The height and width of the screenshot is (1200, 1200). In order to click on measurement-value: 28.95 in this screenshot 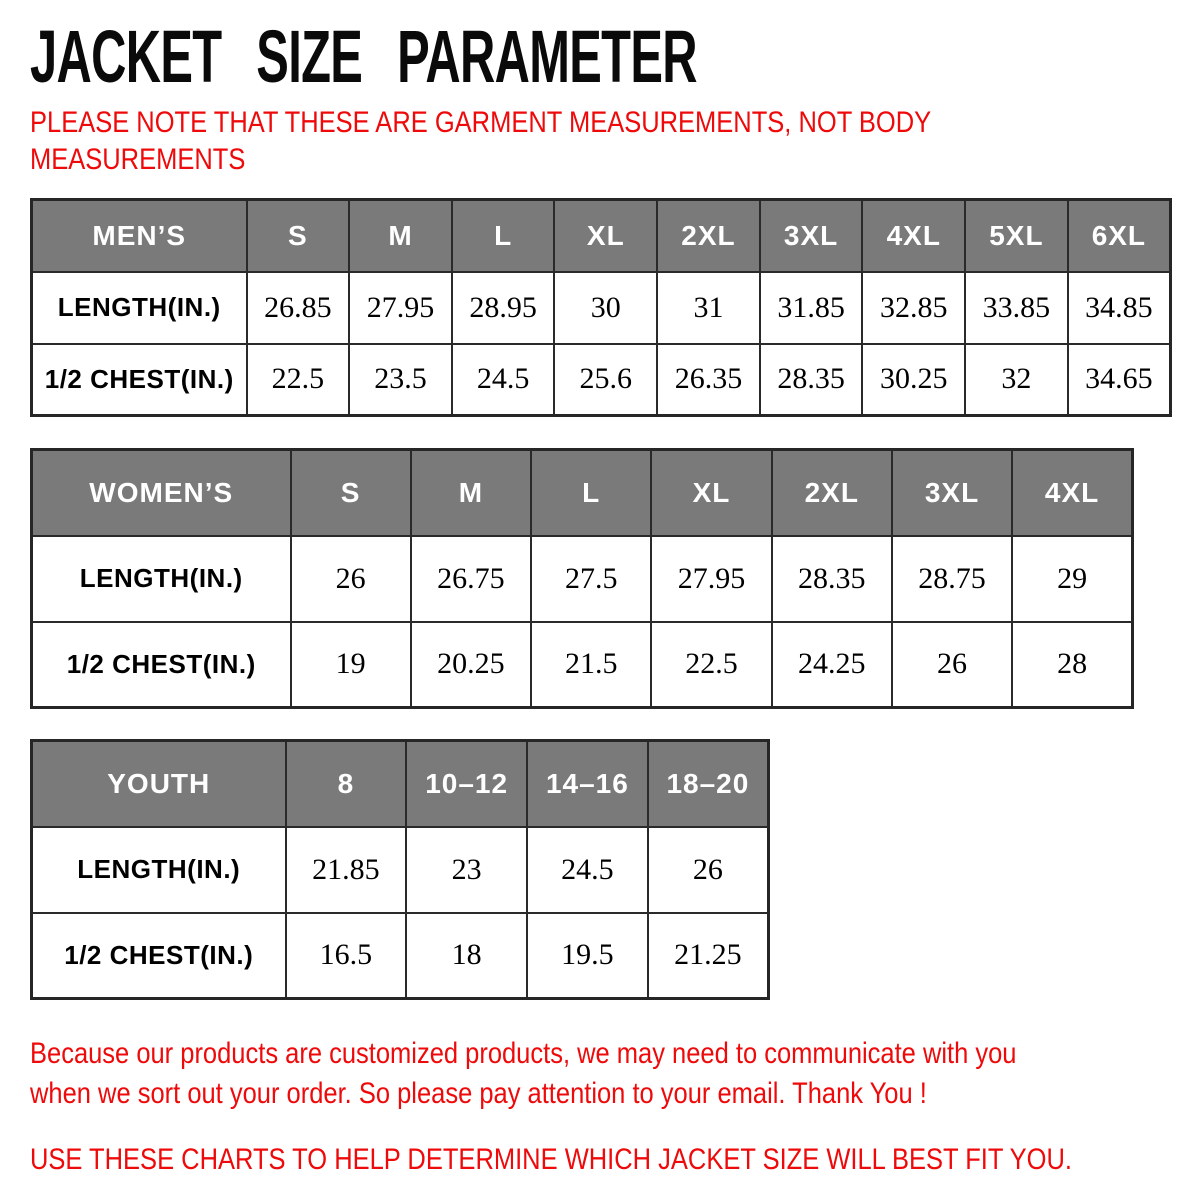, I will do `click(503, 307)`.